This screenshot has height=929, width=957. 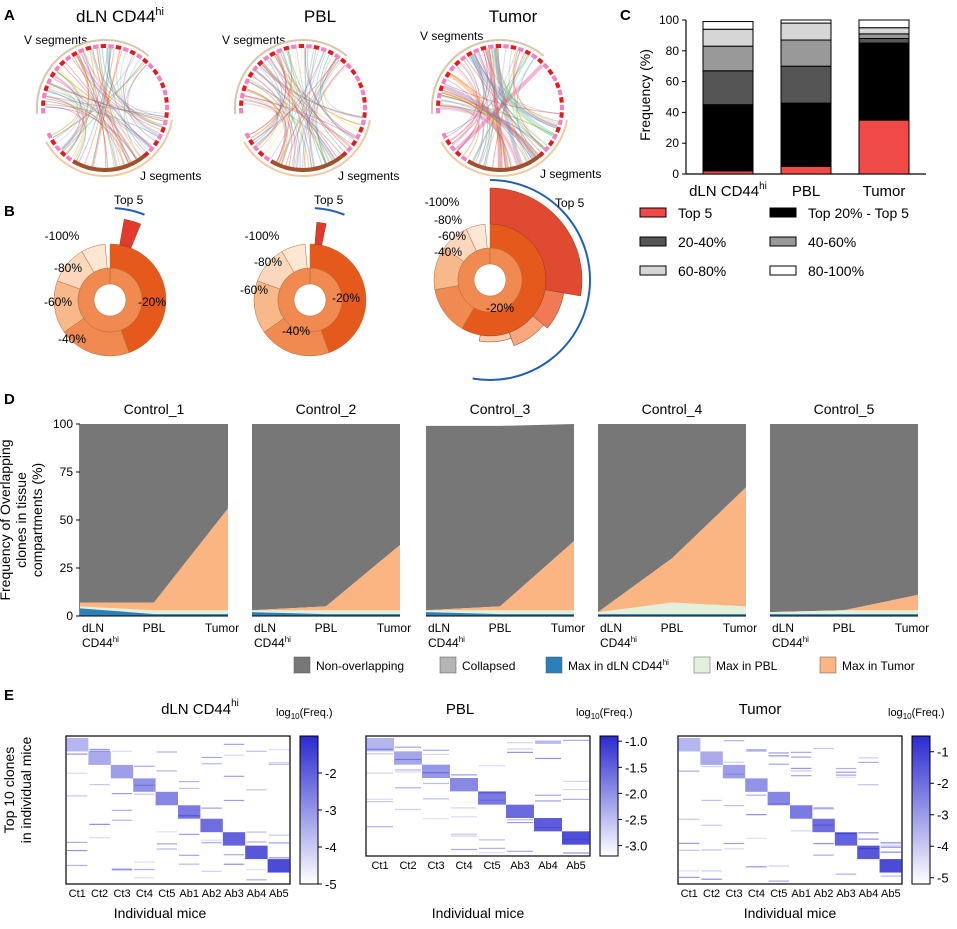 What do you see at coordinates (55, 40) in the screenshot?
I see `v-segments-label-1: V segments` at bounding box center [55, 40].